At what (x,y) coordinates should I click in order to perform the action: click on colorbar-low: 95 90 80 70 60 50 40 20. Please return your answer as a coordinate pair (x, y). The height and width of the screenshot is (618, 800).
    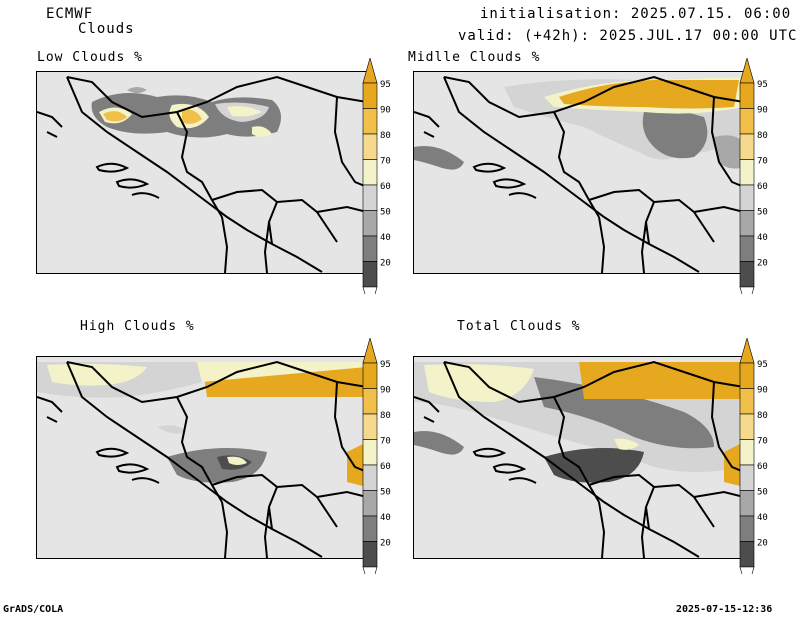
    Looking at the image, I should click on (376, 176).